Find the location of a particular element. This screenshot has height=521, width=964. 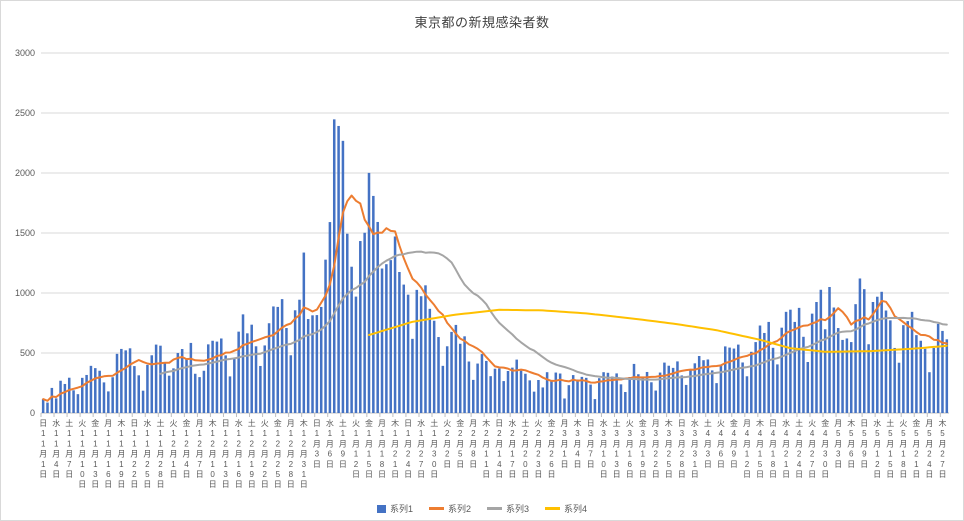

legend-label-series2: 系列2 is located at coordinates (459, 509).